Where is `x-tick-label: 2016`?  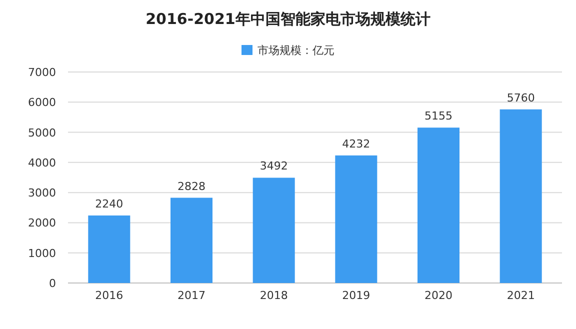
x-tick-label: 2016 is located at coordinates (109, 295).